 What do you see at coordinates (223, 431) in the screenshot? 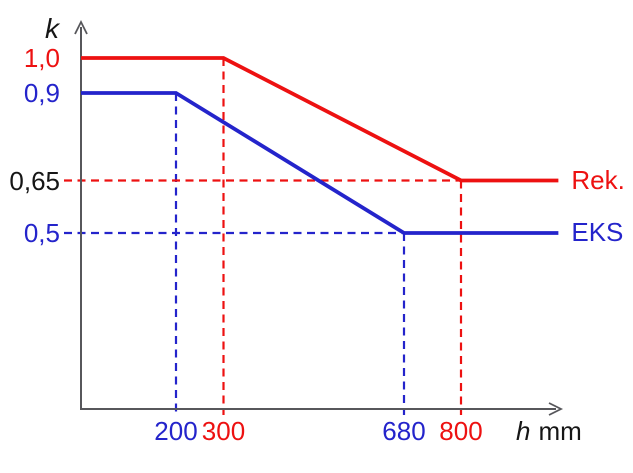
I see `x-tick-label-300: 300` at bounding box center [223, 431].